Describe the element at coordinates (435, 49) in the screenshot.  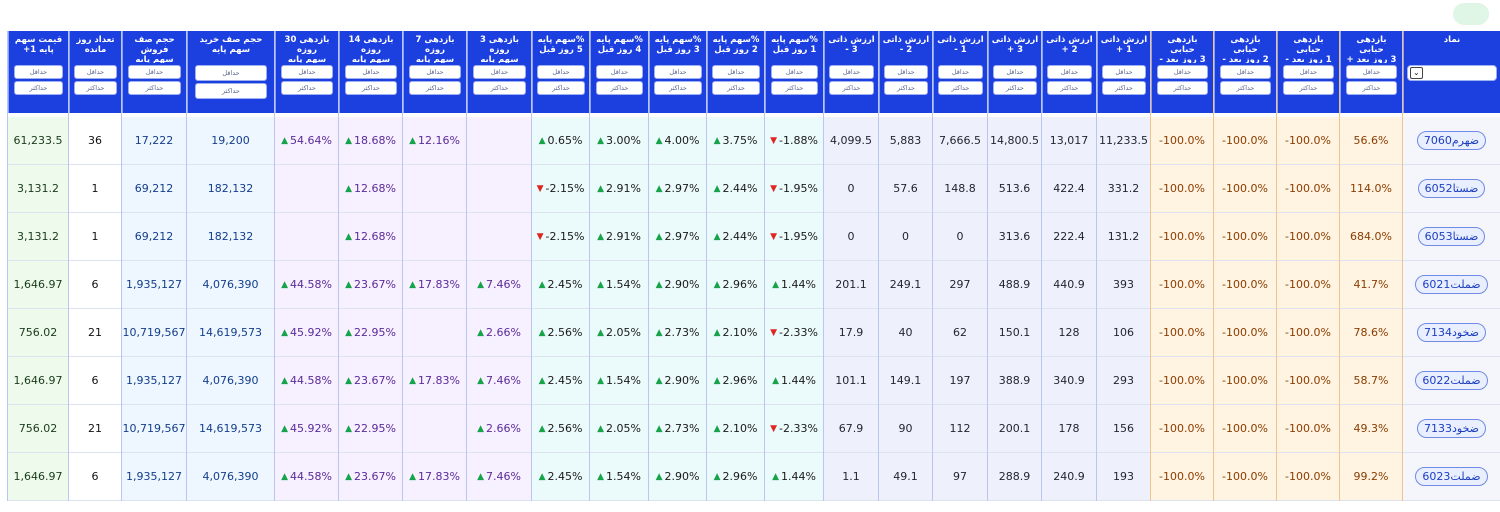
I see `column-title: بازدهی 7 روزه سهم پایه` at that location.